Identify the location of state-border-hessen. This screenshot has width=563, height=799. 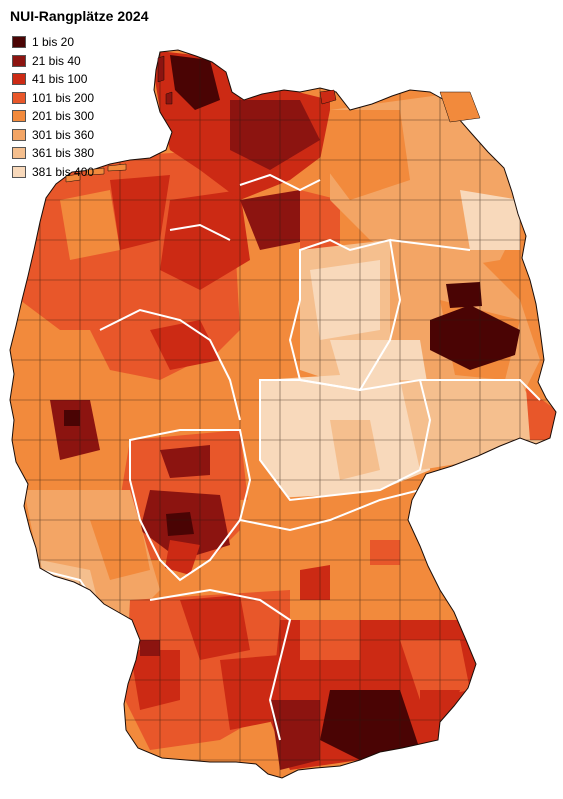
(190, 505).